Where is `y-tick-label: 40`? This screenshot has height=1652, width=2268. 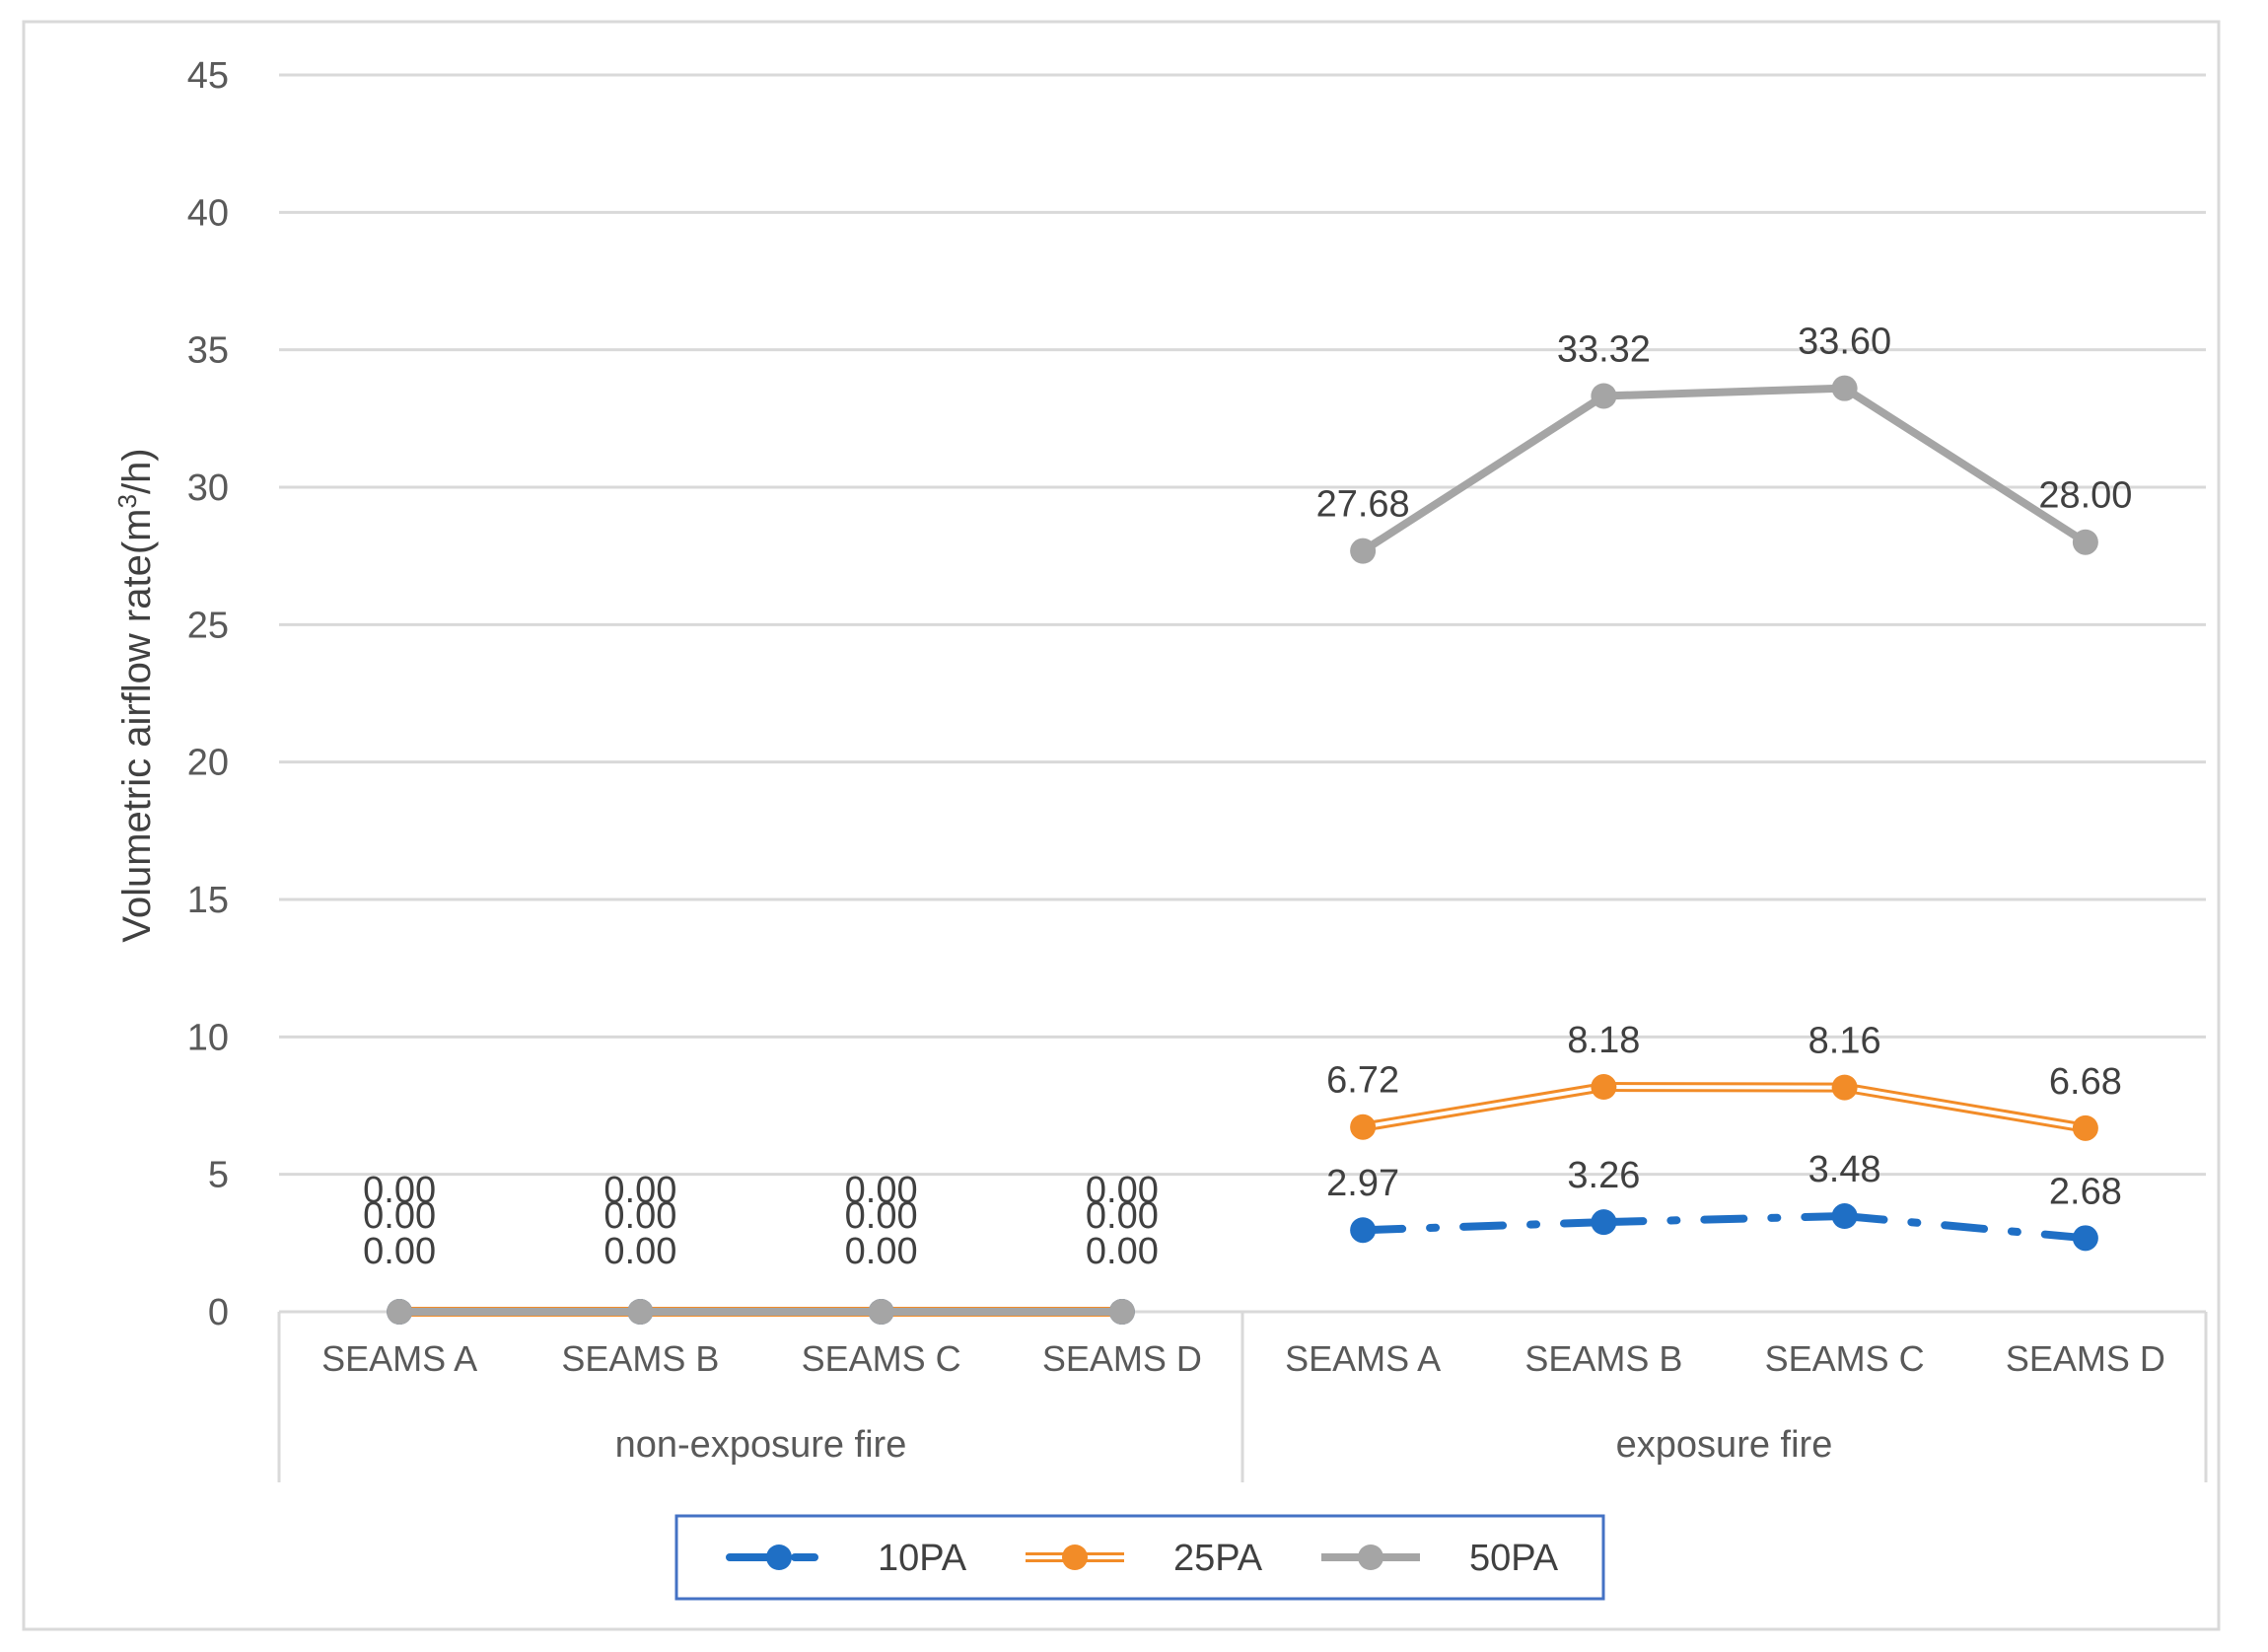
y-tick-label: 40 is located at coordinates (208, 213).